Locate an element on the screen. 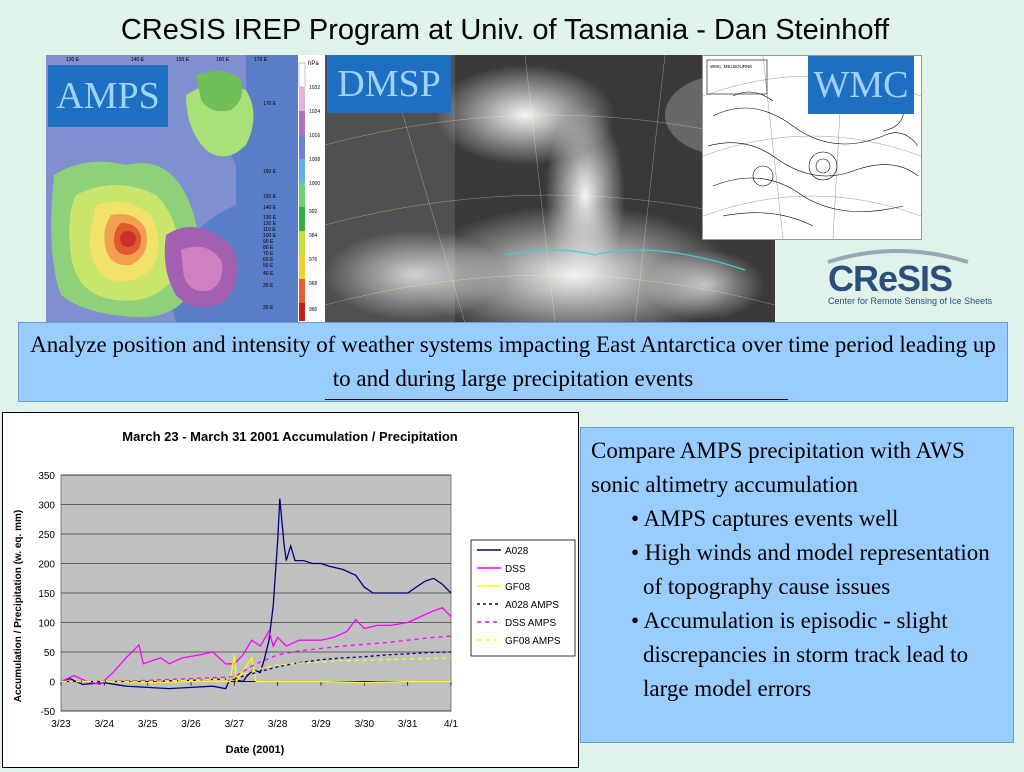  y-tick-label: 0 is located at coordinates (52, 683).